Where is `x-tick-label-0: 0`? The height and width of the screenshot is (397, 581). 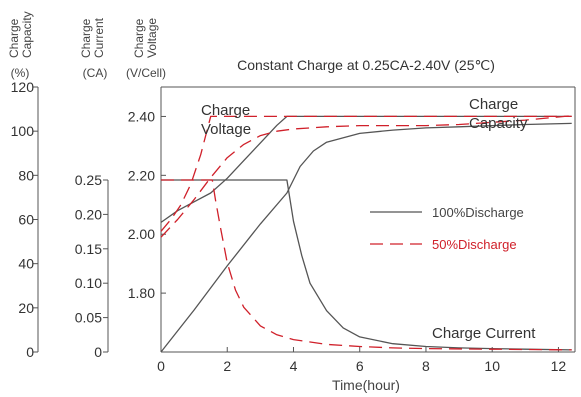 x-tick-label-0: 0 is located at coordinates (161, 366).